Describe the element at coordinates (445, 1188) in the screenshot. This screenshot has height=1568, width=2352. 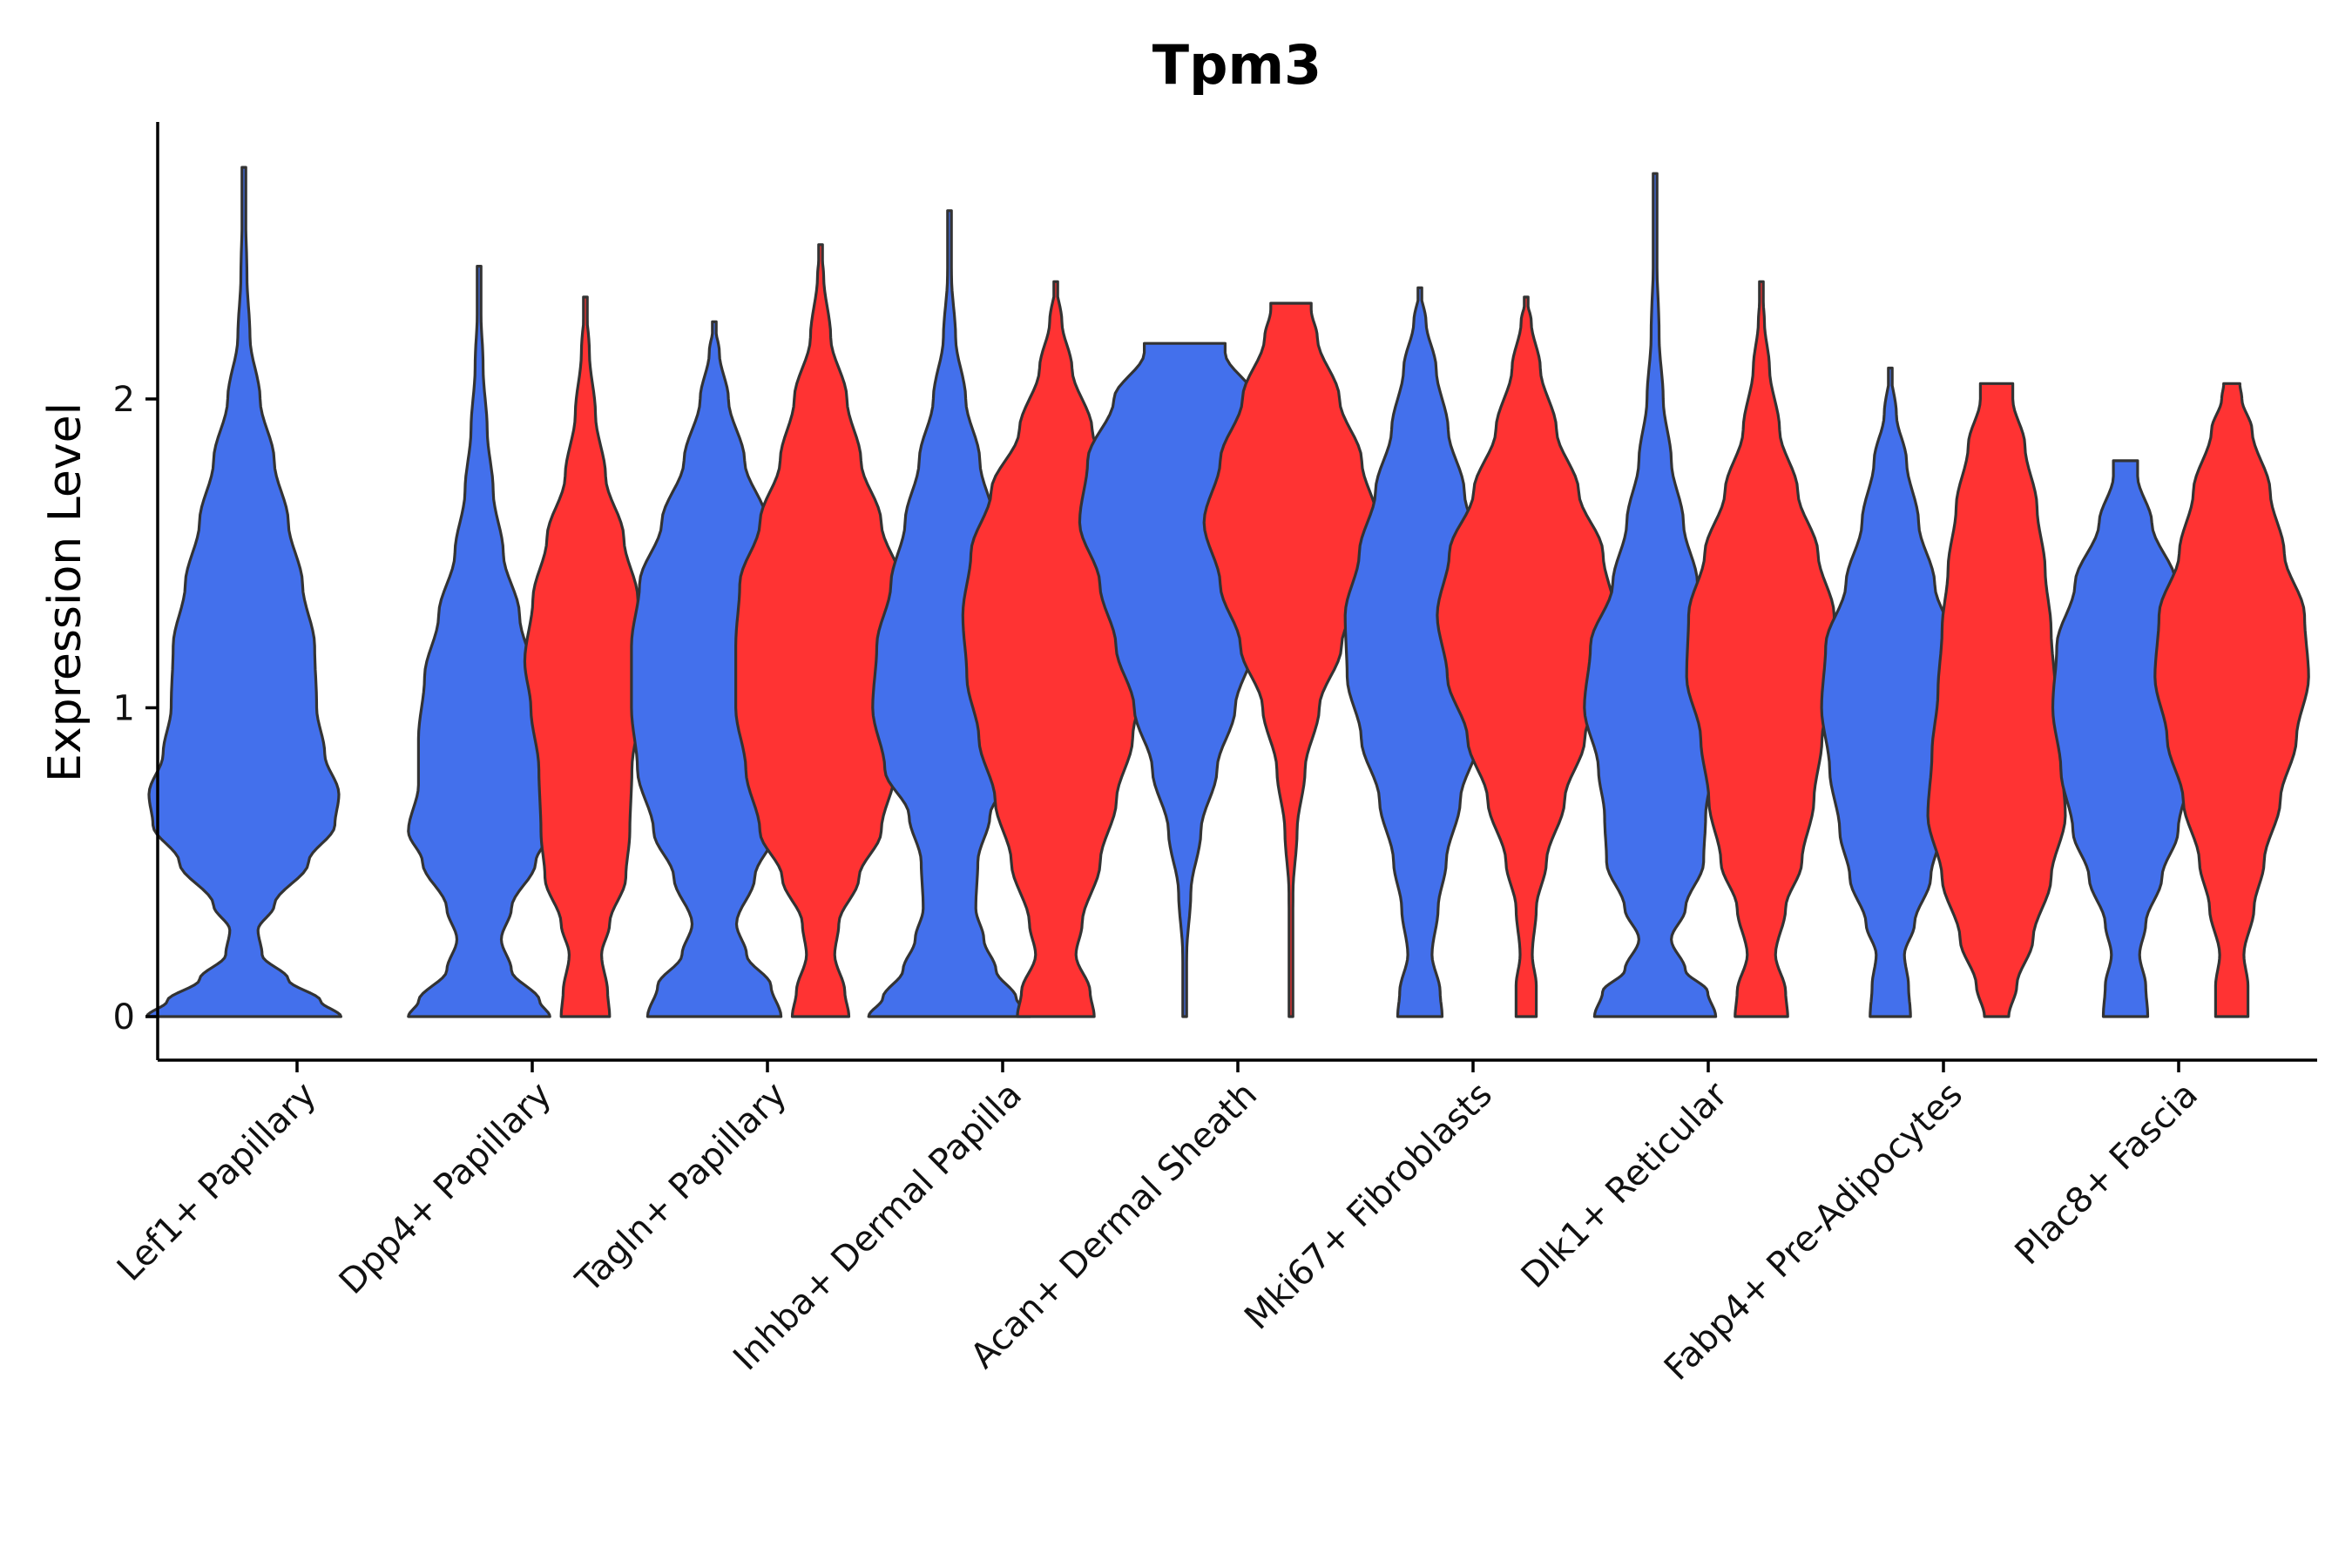
I see `x-tick-label: Dpp4+ Papillary` at that location.